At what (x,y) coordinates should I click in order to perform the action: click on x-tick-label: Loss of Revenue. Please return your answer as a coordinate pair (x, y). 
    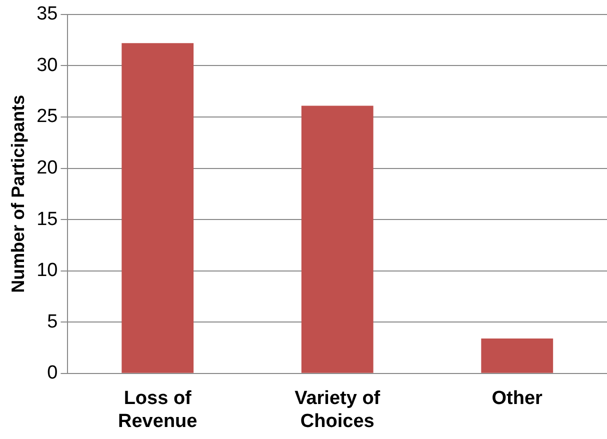
    Looking at the image, I should click on (158, 410).